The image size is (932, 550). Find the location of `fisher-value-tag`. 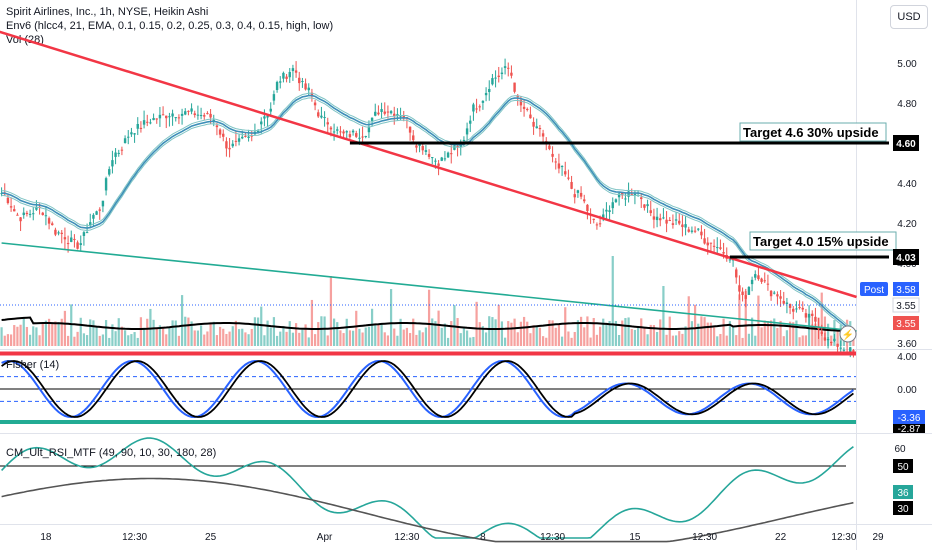

fisher-value-tag is located at coordinates (909, 417).